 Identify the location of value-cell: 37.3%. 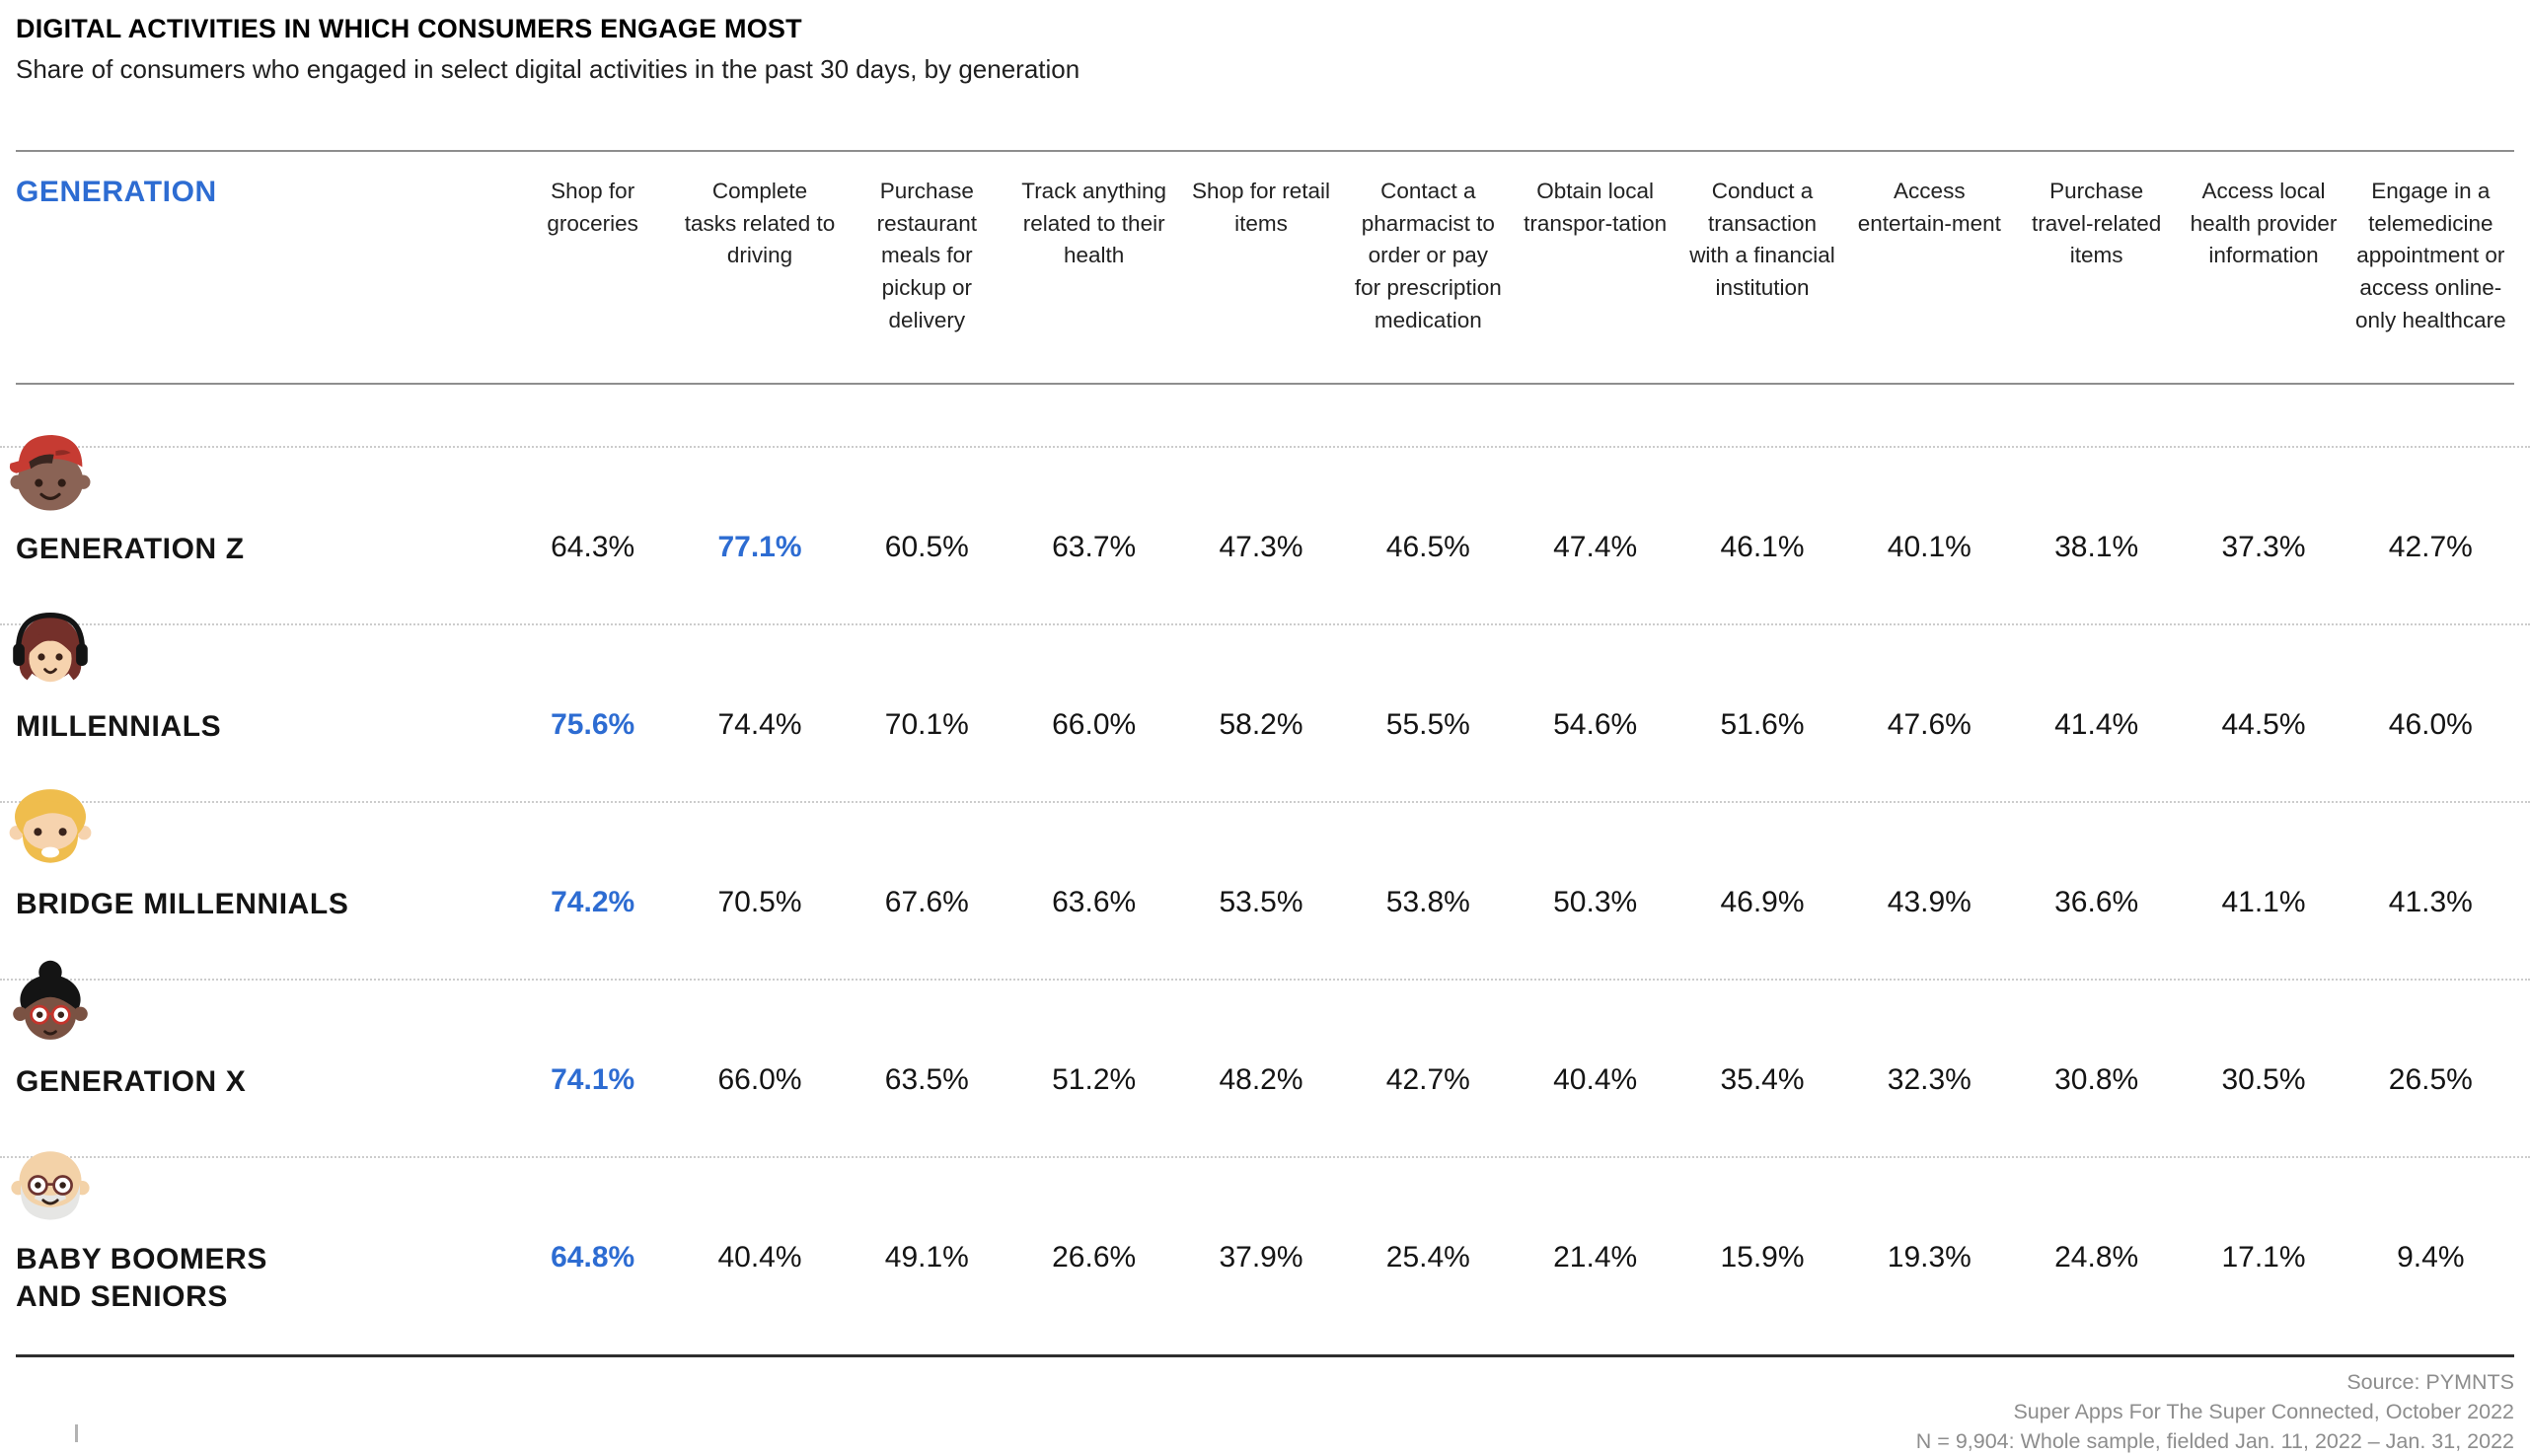
(2263, 547).